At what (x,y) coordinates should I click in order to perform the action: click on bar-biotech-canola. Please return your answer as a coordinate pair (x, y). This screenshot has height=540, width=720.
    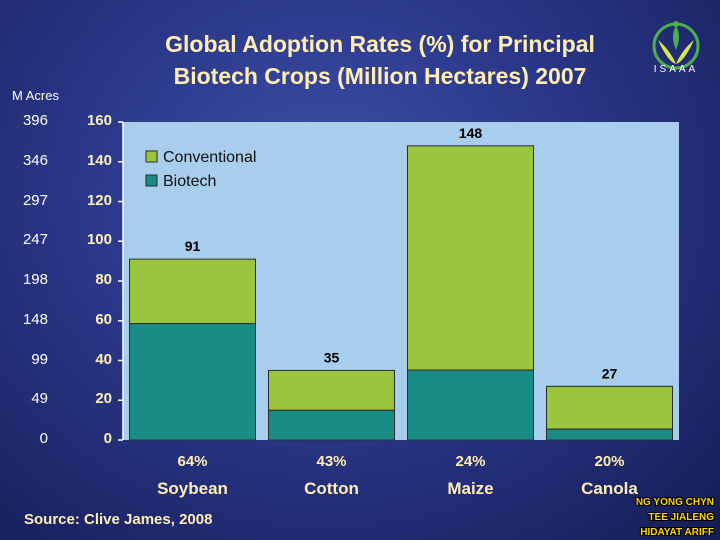
    Looking at the image, I should click on (609, 434).